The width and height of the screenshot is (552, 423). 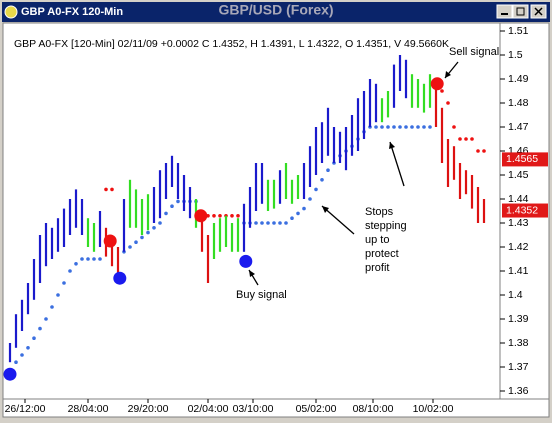 What do you see at coordinates (518, 175) in the screenshot?
I see `y-tick-label: 1.45` at bounding box center [518, 175].